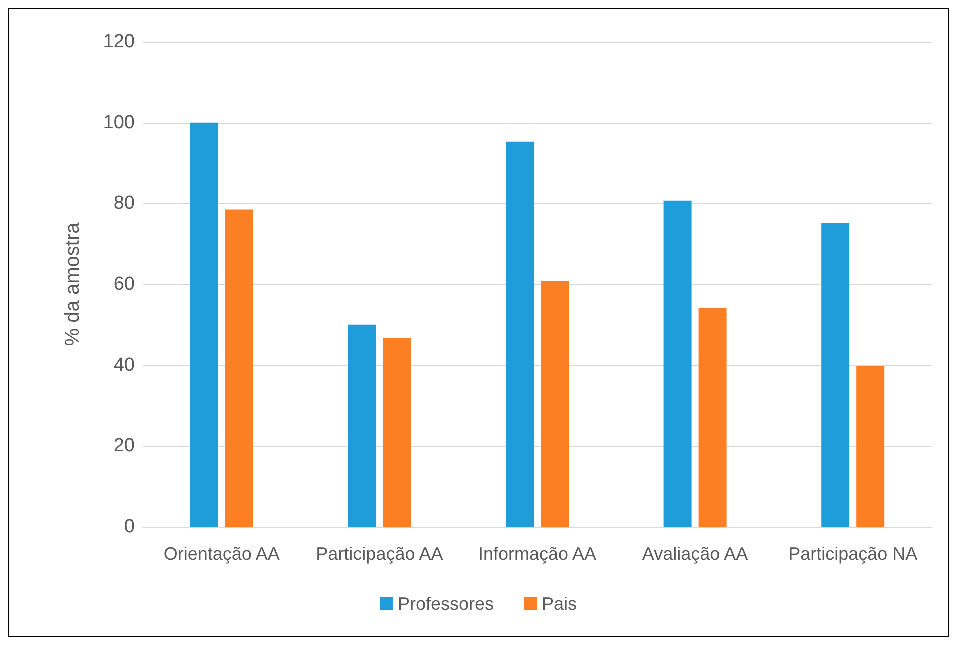  I want to click on y-tick-label: 60, so click(124, 284).